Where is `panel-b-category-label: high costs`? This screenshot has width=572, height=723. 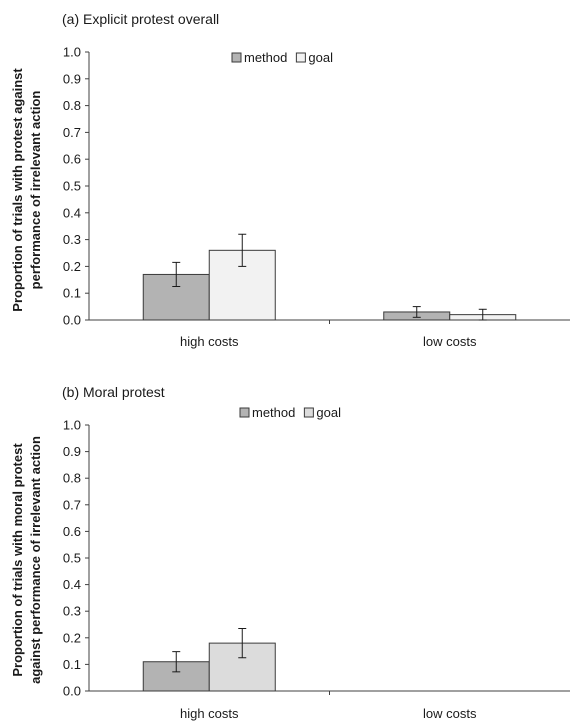
panel-b-category-label: high costs is located at coordinates (209, 713).